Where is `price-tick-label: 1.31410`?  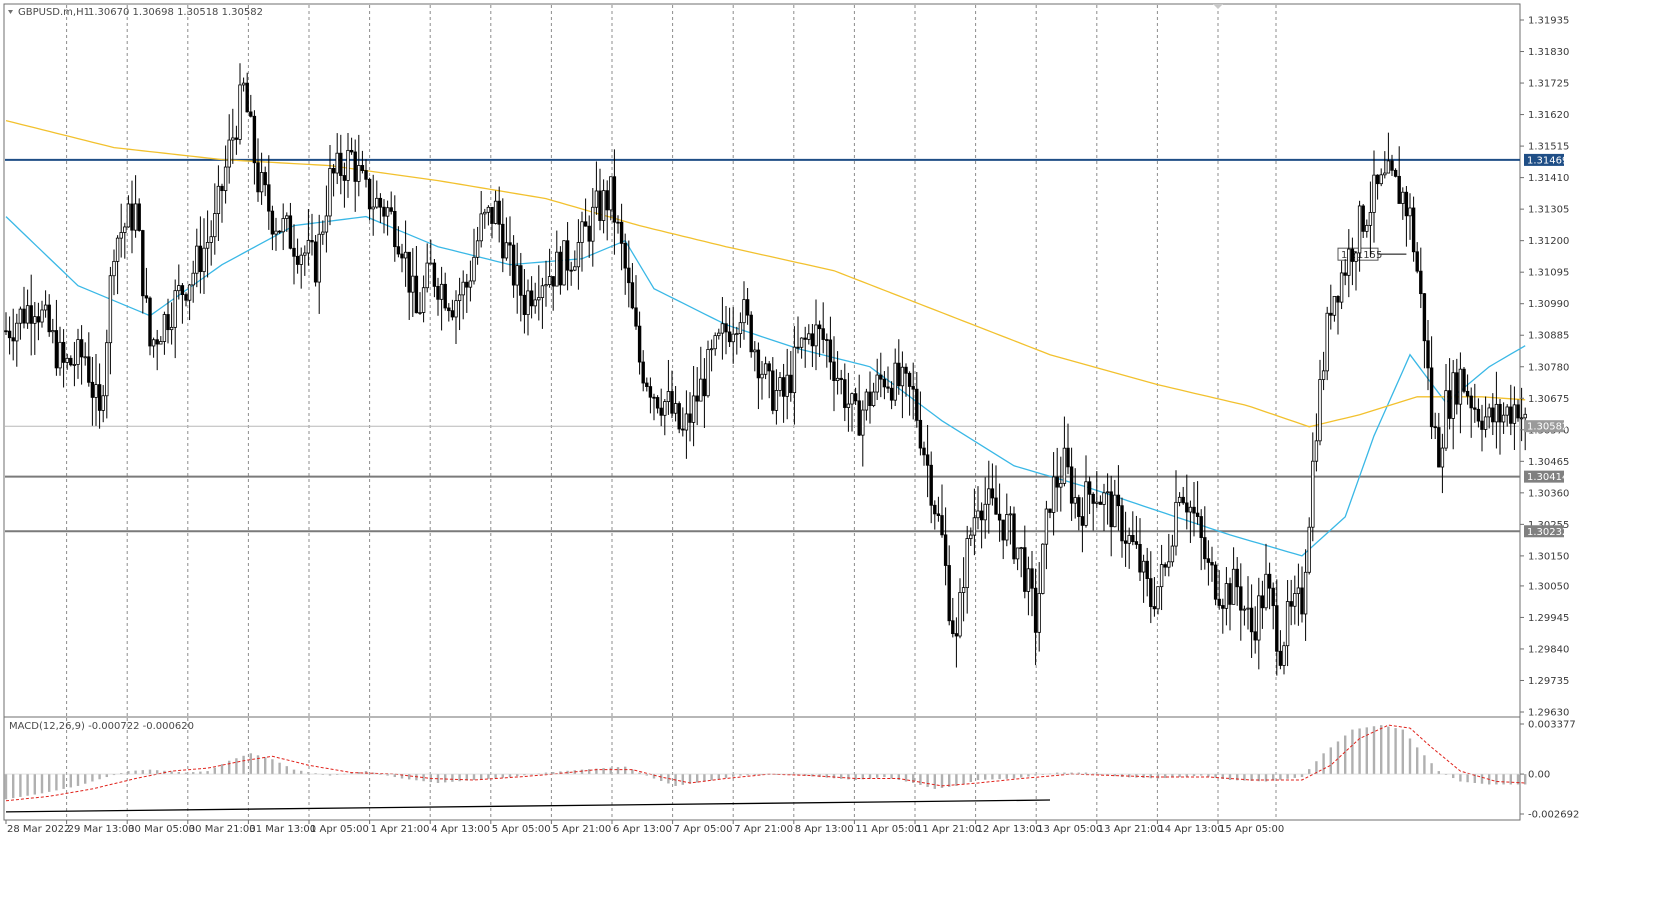 price-tick-label: 1.31410 is located at coordinates (1548, 178).